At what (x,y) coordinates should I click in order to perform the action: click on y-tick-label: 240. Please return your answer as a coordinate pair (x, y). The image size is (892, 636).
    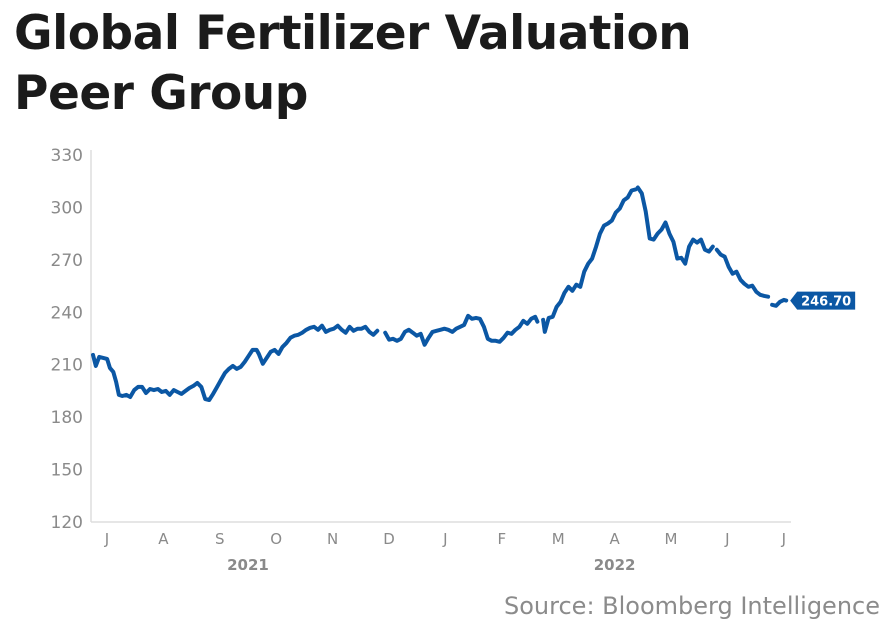
    Looking at the image, I should click on (67, 313).